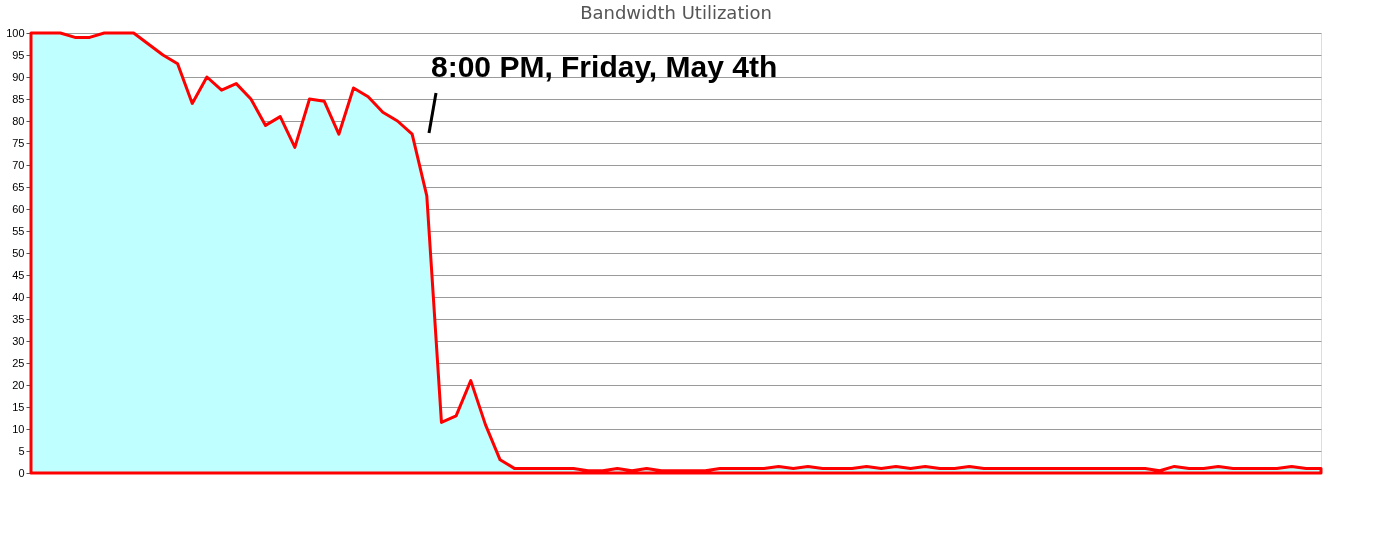 The height and width of the screenshot is (545, 1400). I want to click on y-tick-label: 0, so click(21, 472).